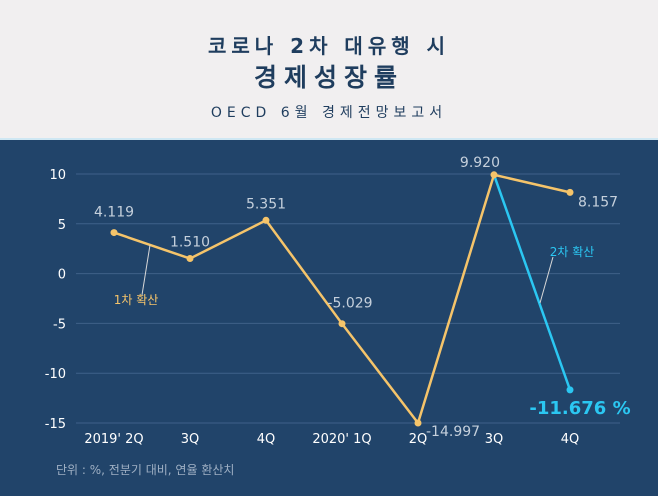 The image size is (658, 496). What do you see at coordinates (59, 324) in the screenshot?
I see `y-tick-label: -5` at bounding box center [59, 324].